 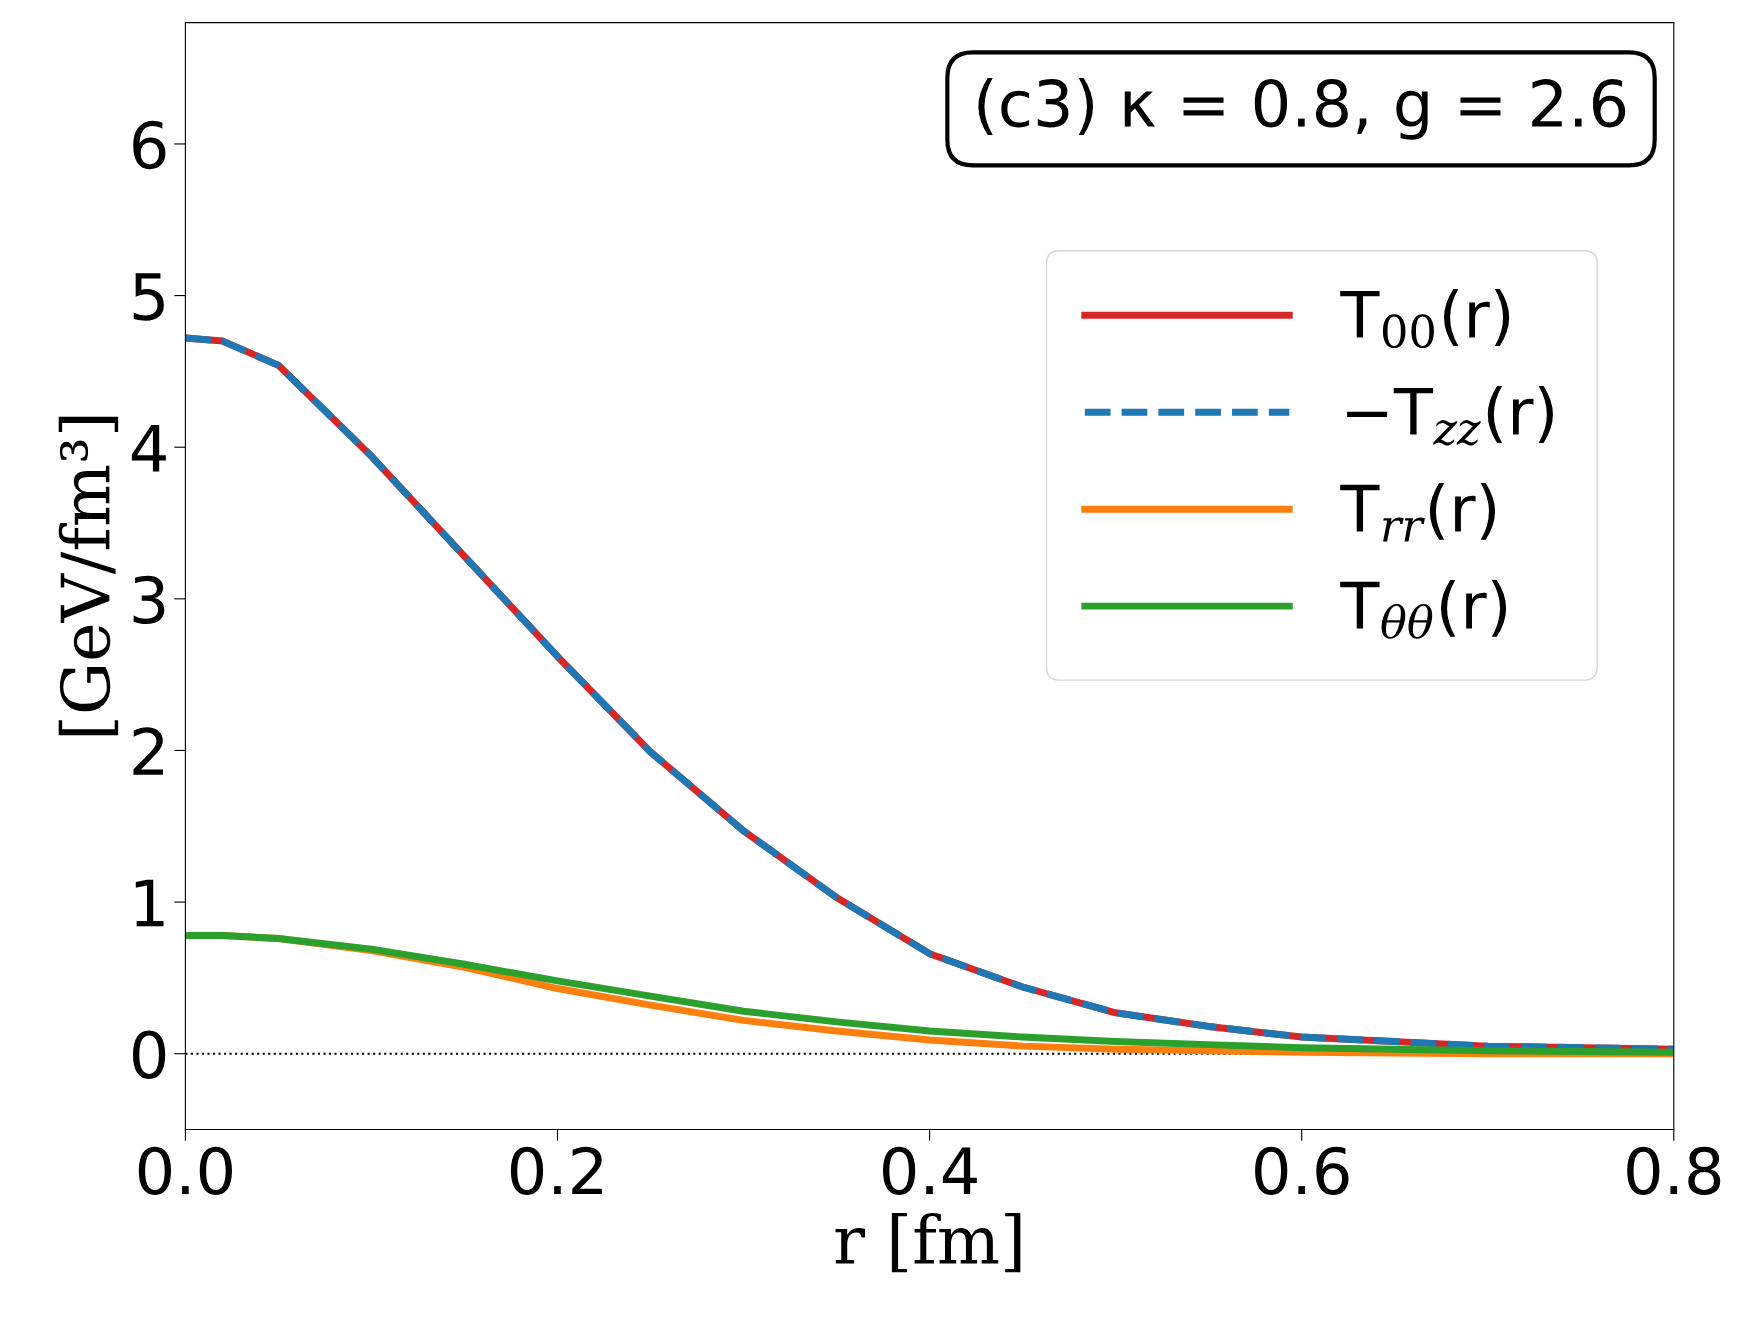 I want to click on legend-label: T$_{θθ}$(r), so click(x=1423, y=609).